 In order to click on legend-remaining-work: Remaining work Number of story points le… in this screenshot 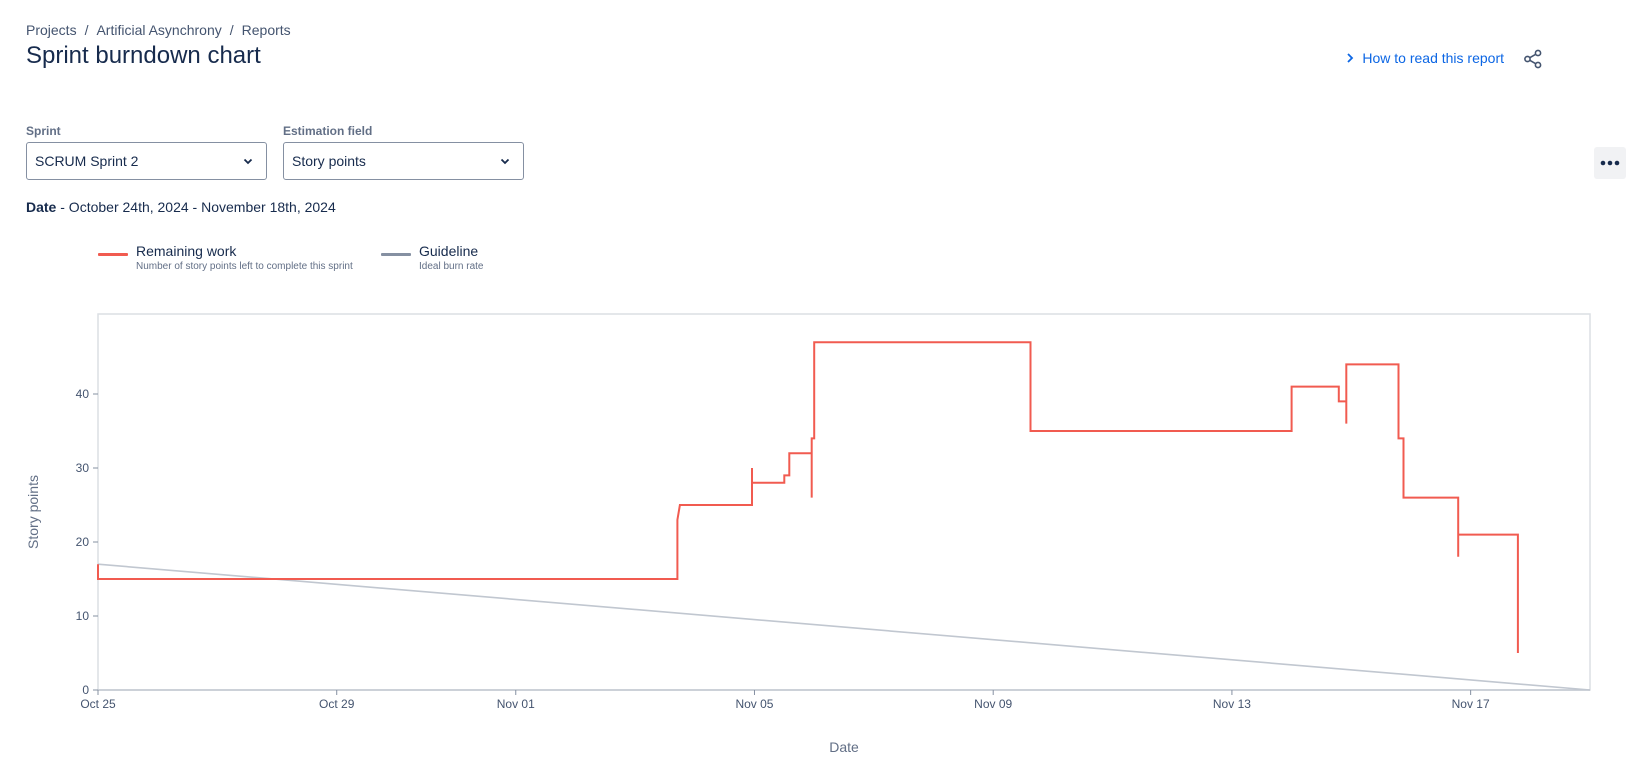, I will do `click(225, 258)`.